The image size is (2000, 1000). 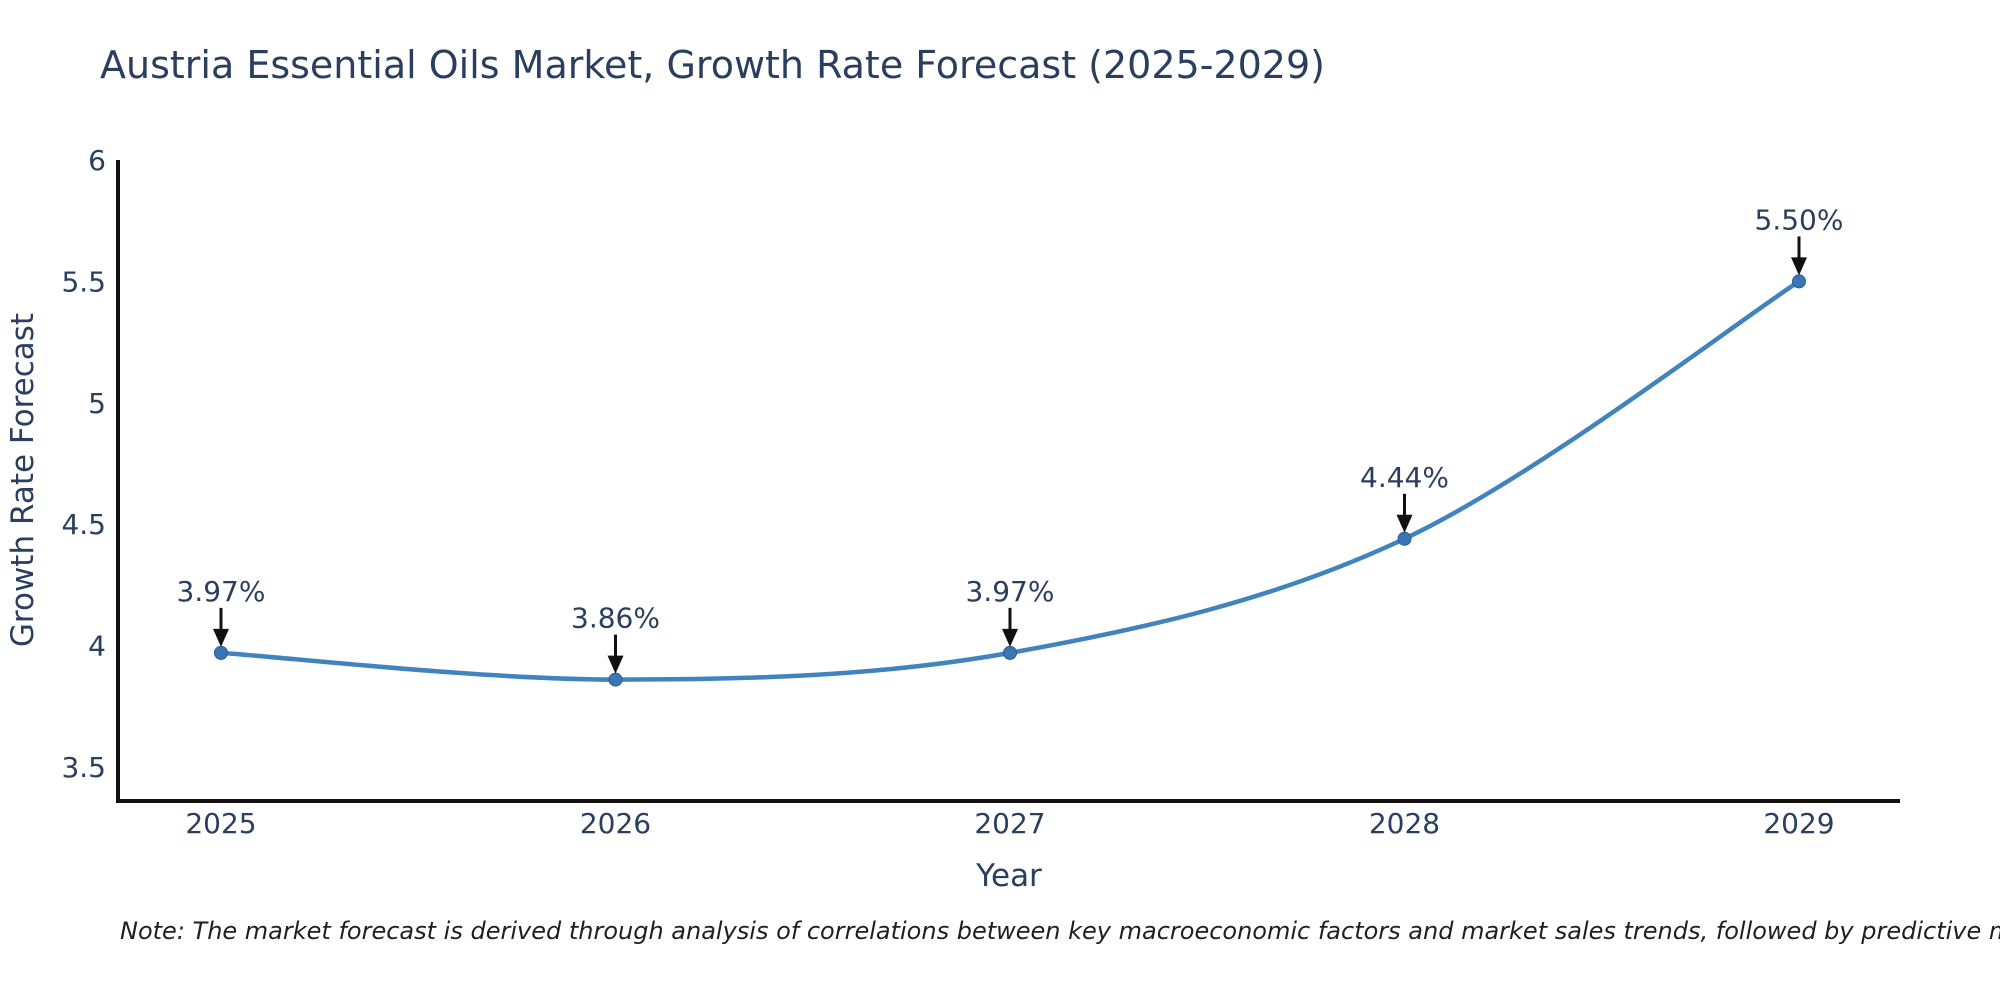 I want to click on annotation-label-2027: 3.97%, so click(x=1010, y=591).